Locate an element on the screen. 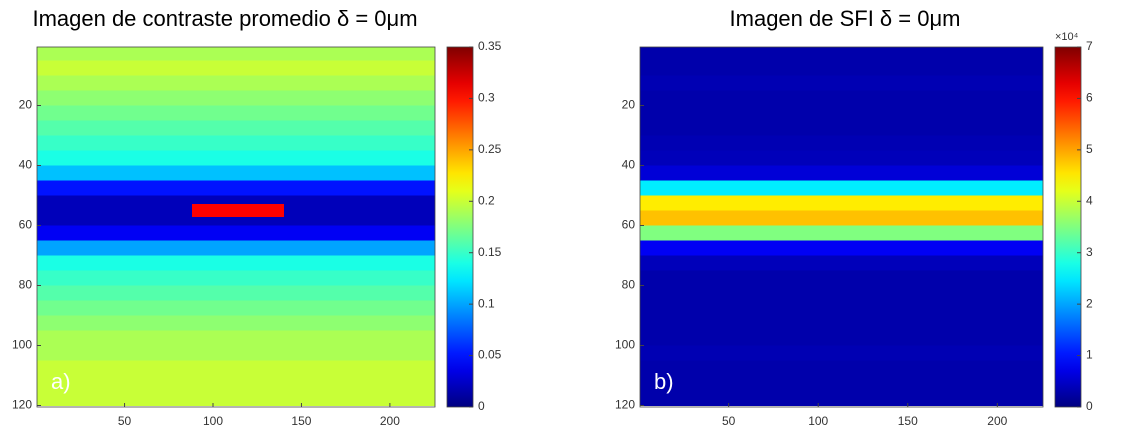 The height and width of the screenshot is (432, 1121). colorbar-tick-label: 0.05 is located at coordinates (490, 355).